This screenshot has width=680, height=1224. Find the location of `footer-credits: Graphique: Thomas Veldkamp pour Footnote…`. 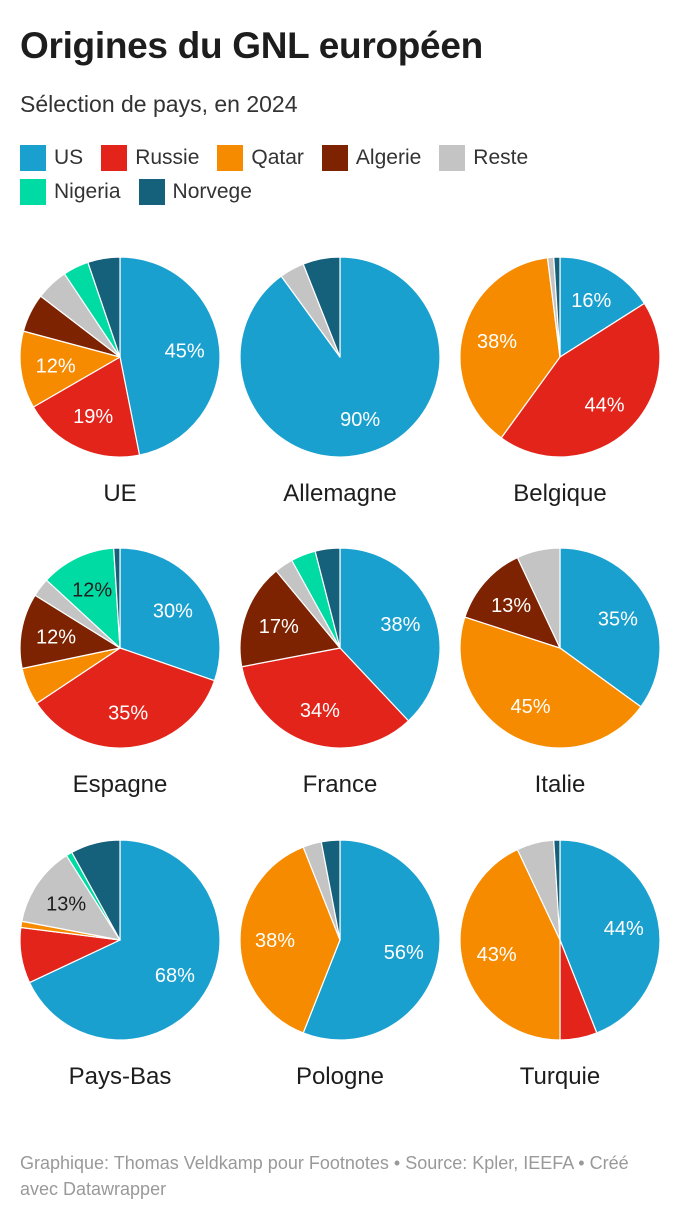

footer-credits: Graphique: Thomas Veldkamp pour Footnote… is located at coordinates (324, 1176).